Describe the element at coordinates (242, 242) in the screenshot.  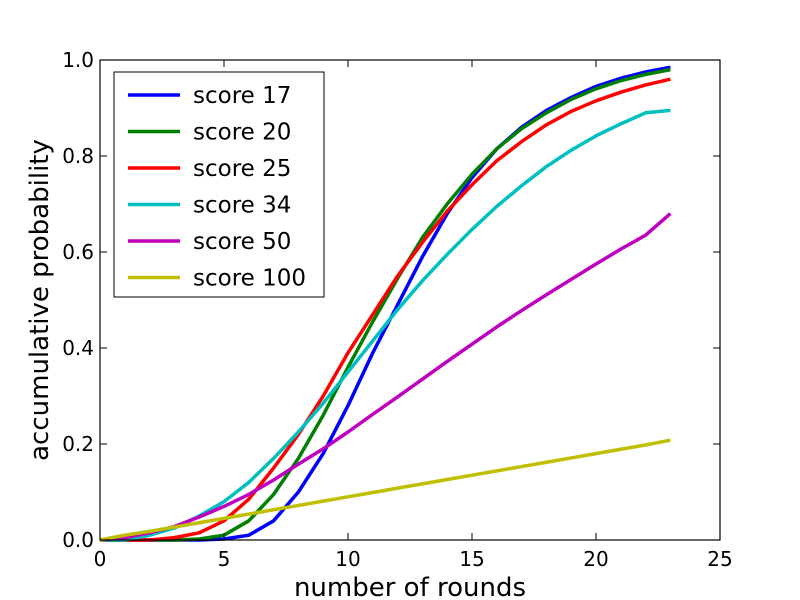
I see `legend-label: score 50` at that location.